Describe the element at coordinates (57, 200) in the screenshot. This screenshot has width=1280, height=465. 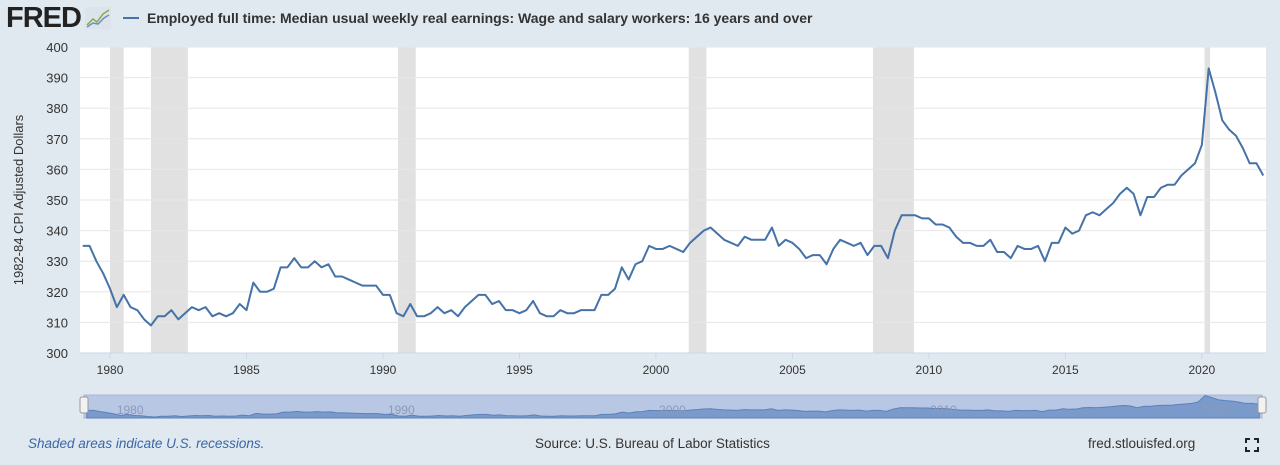
I see `y-tick-label: 350` at that location.